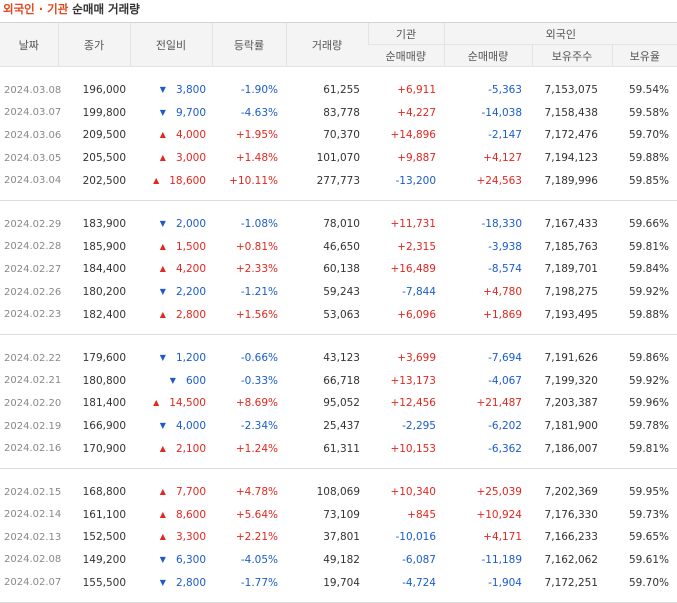 The image size is (677, 603). I want to click on change-cell: ▲ 14,500, so click(171, 403).